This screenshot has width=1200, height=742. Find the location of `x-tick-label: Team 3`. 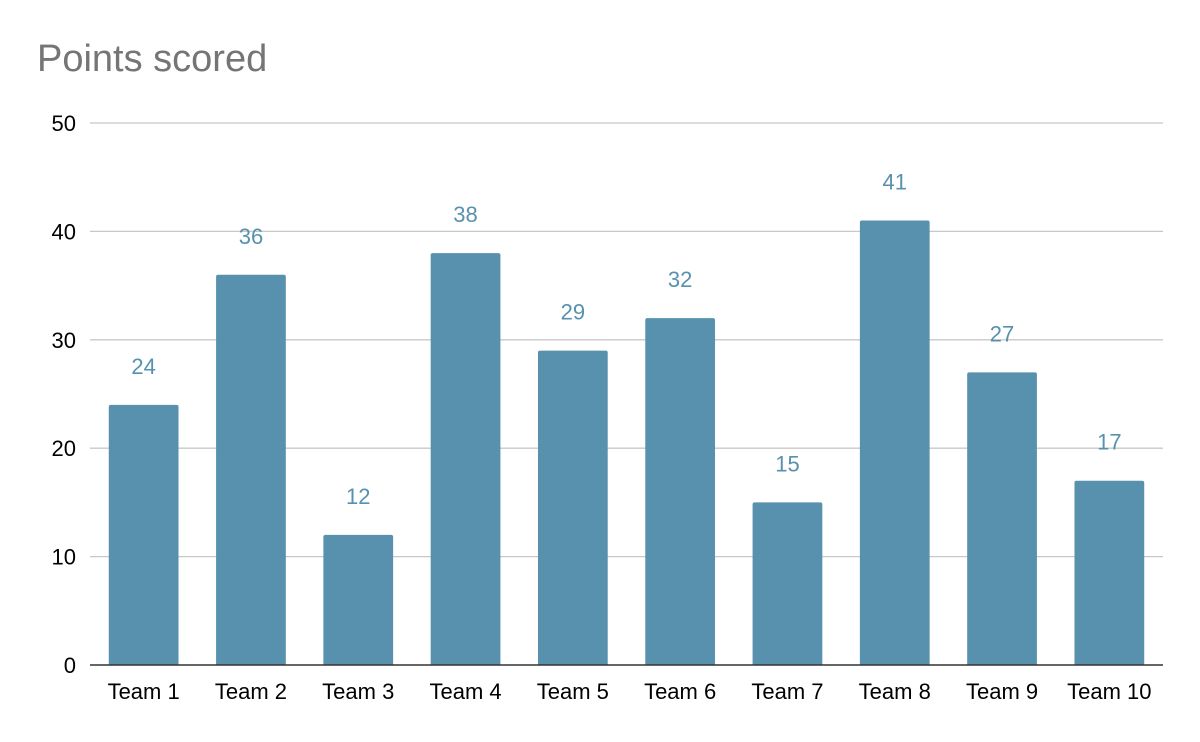

x-tick-label: Team 3 is located at coordinates (358, 691).